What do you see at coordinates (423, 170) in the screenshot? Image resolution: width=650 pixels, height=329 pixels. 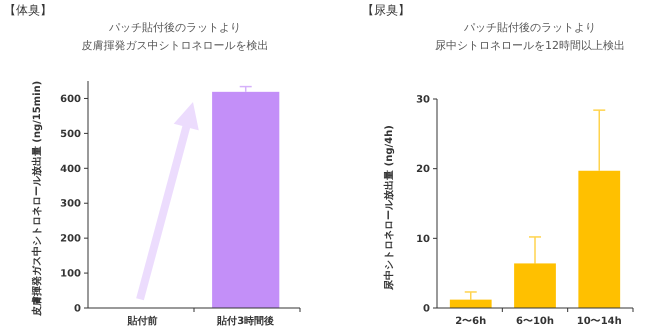 I see `y-tick-label: 20` at bounding box center [423, 170].